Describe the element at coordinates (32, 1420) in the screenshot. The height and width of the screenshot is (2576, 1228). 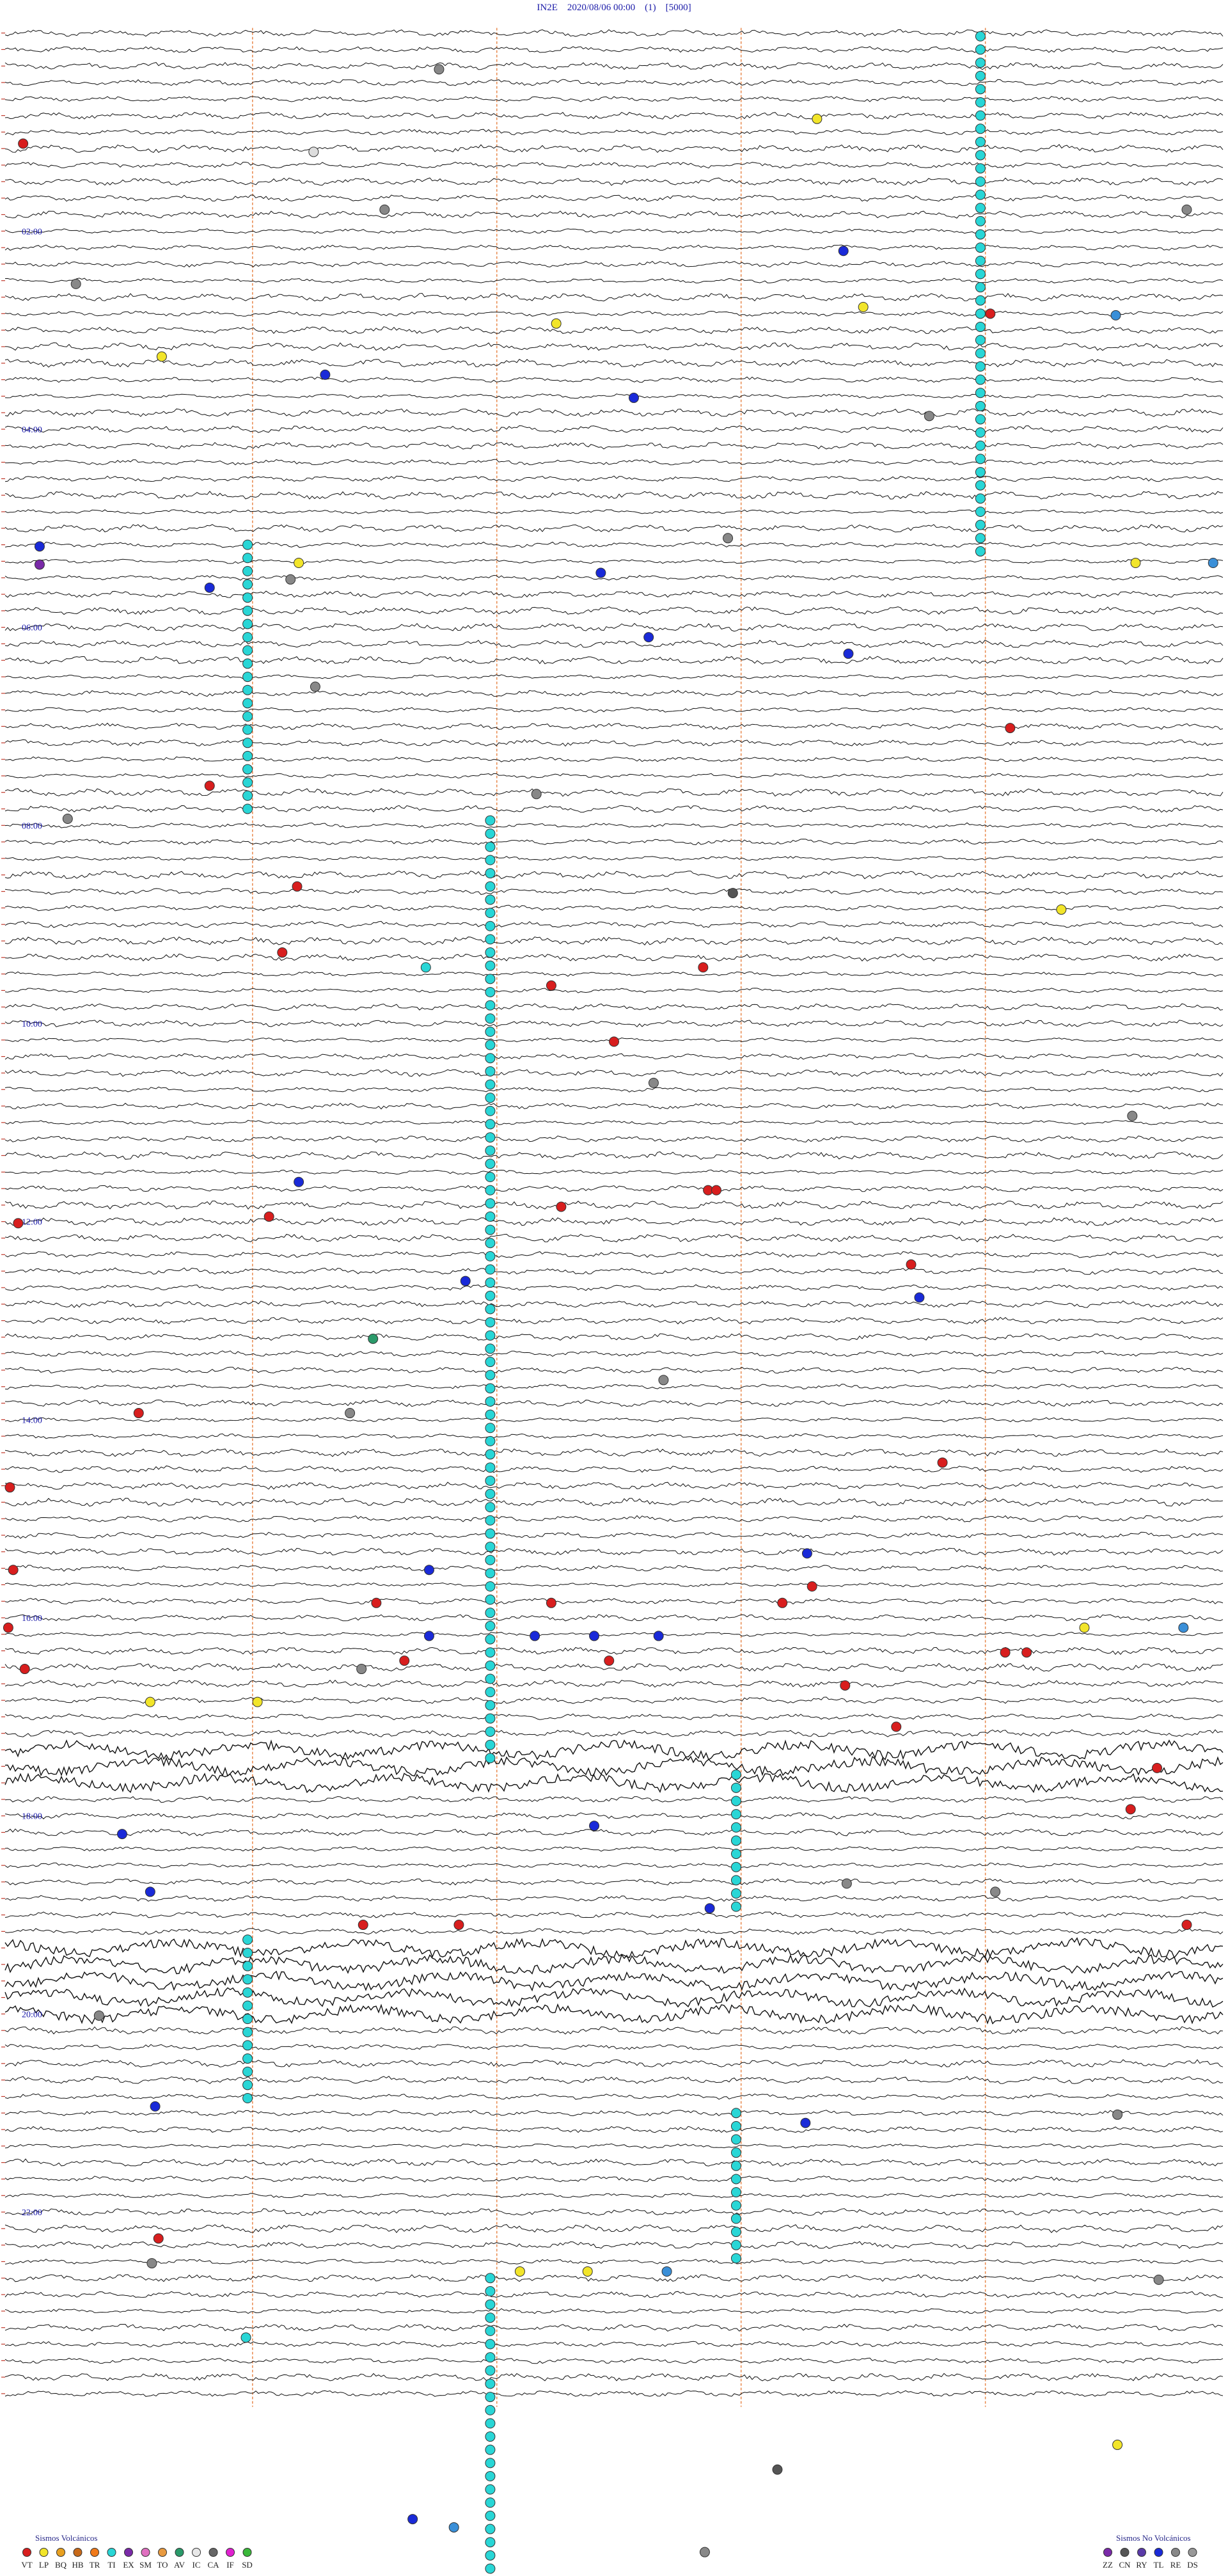
I see `time-label: 14:00` at that location.